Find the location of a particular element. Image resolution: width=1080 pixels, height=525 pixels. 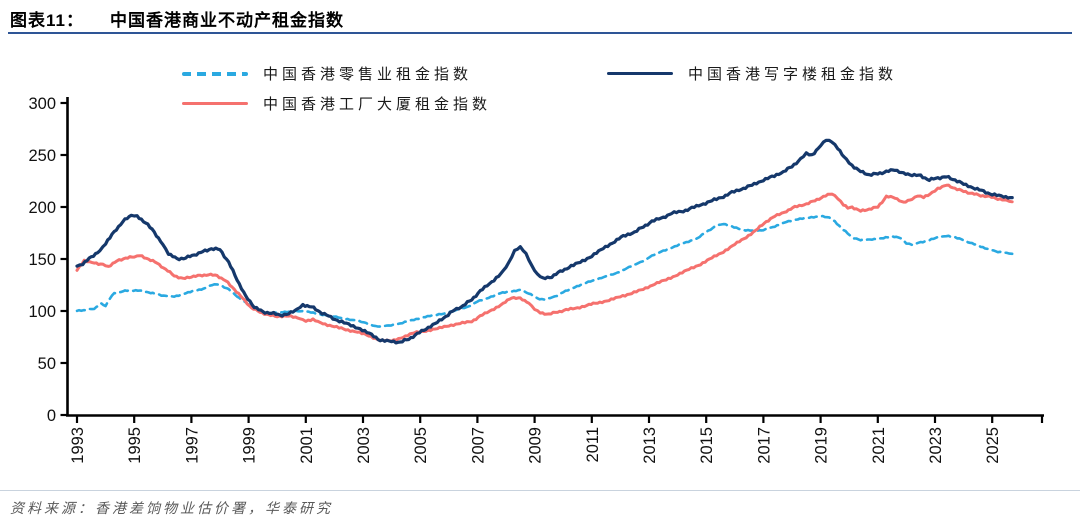

x-tick-label: 1995 is located at coordinates (135, 445).